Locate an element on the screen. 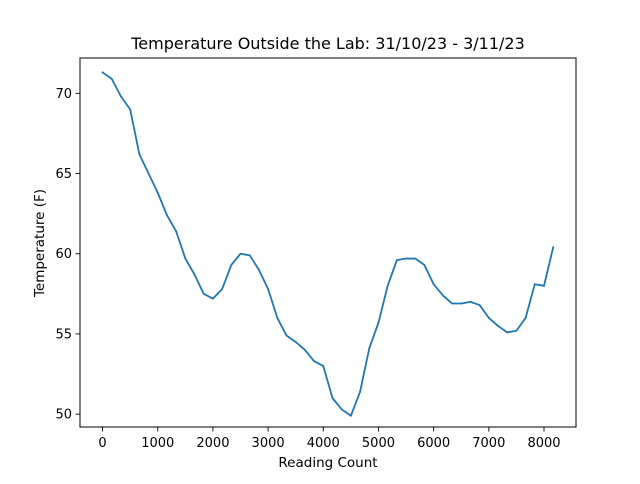 The width and height of the screenshot is (640, 484). x-tick-label: 2000 is located at coordinates (212, 443).